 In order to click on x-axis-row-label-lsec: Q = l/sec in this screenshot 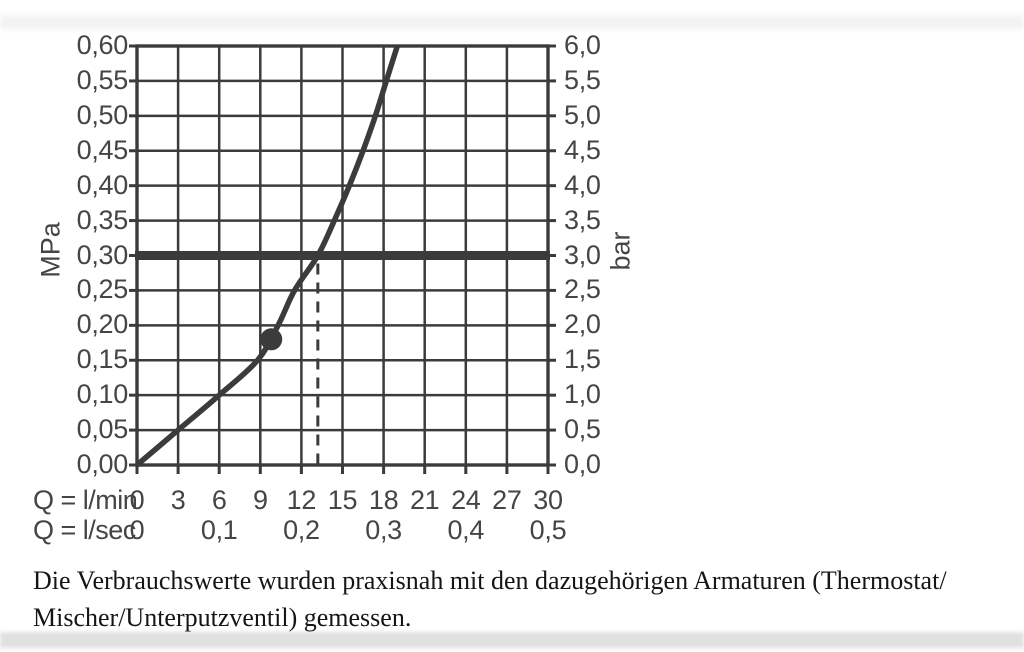, I will do `click(84, 530)`.